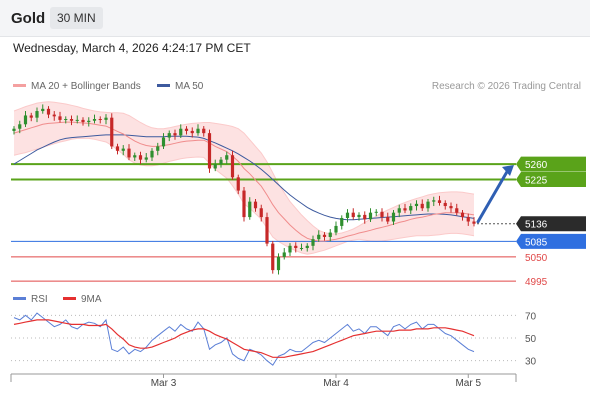 The height and width of the screenshot is (400, 590). Describe the element at coordinates (244, 339) in the screenshot. I see `rsi-line` at that location.